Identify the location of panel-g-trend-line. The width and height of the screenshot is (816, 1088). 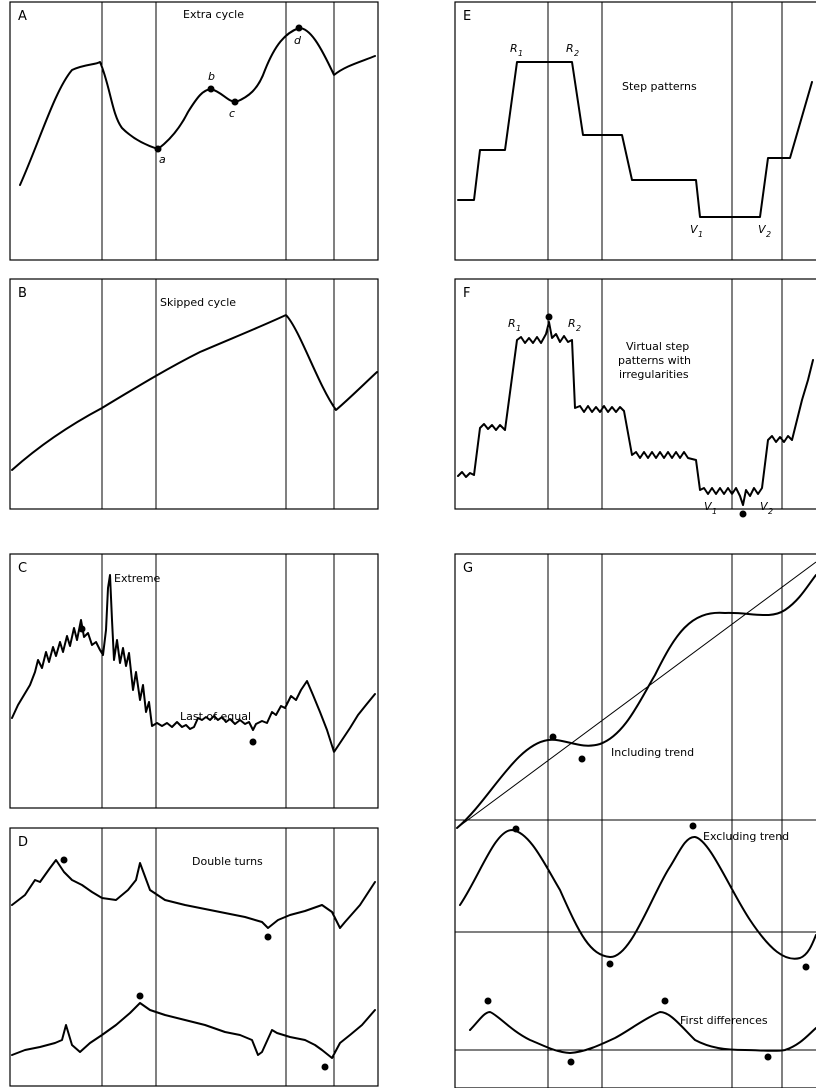
(636, 695).